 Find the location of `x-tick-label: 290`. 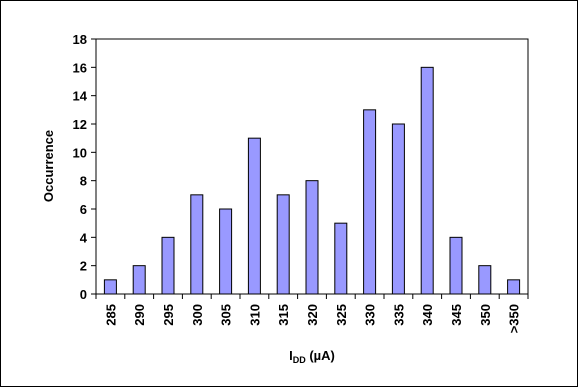

x-tick-label: 290 is located at coordinates (139, 315).